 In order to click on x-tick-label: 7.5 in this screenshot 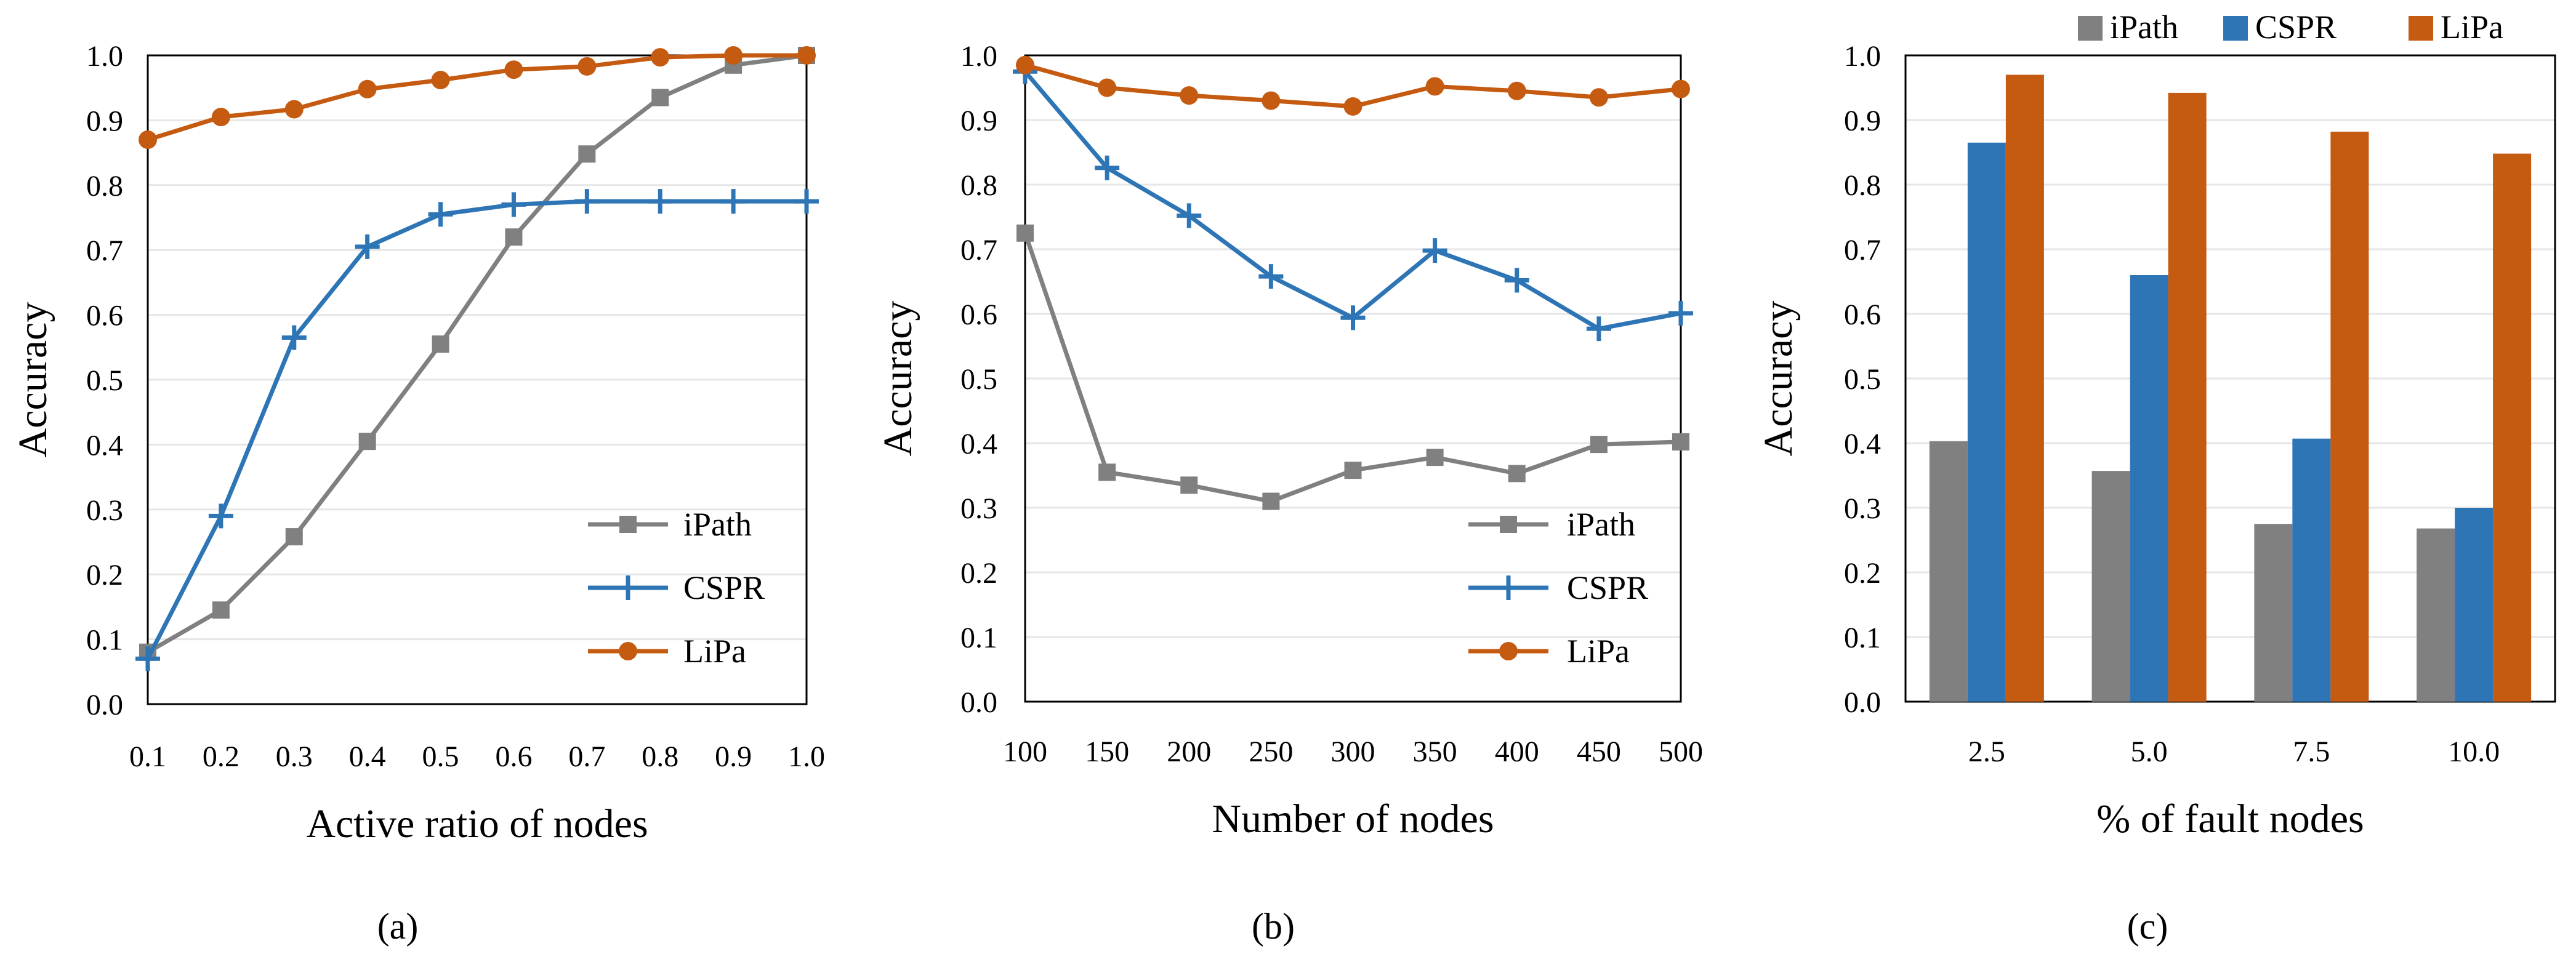, I will do `click(2311, 752)`.